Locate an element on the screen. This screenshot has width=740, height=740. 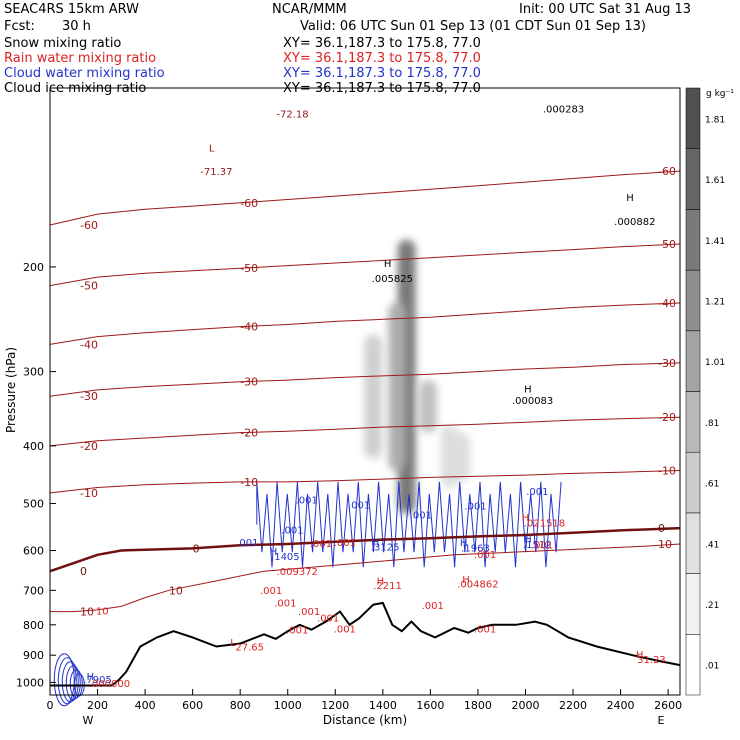
annotation-34: .001 is located at coordinates (297, 631).